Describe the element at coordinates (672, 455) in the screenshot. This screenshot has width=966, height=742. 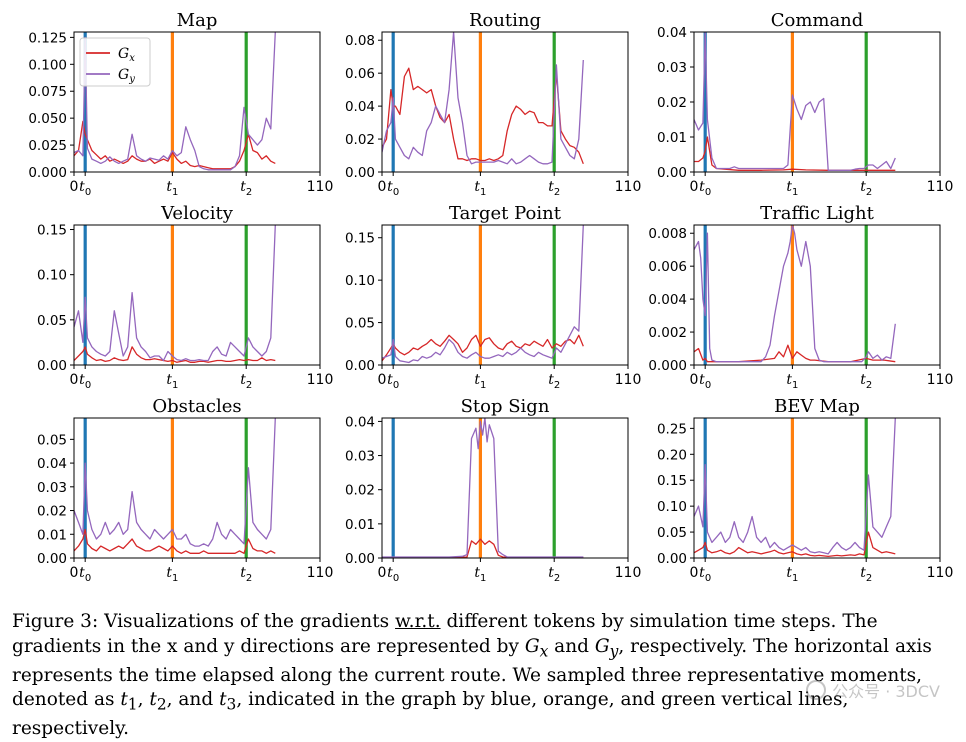
I see `y-tick-label: 0.20` at that location.